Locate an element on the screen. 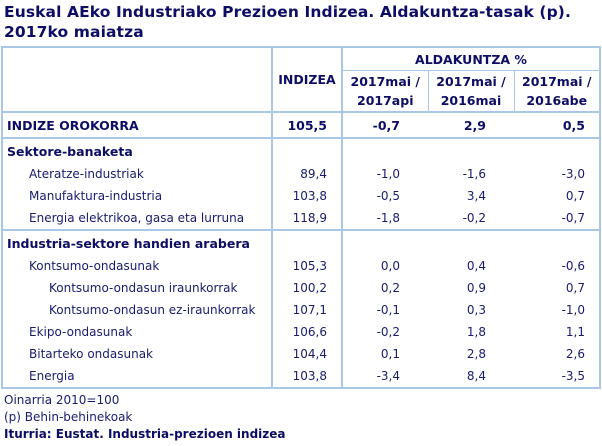 The width and height of the screenshot is (602, 446). table-row: Ateratze-industriak 89,4 -1,0 -1,6 -3,0 is located at coordinates (301, 174).